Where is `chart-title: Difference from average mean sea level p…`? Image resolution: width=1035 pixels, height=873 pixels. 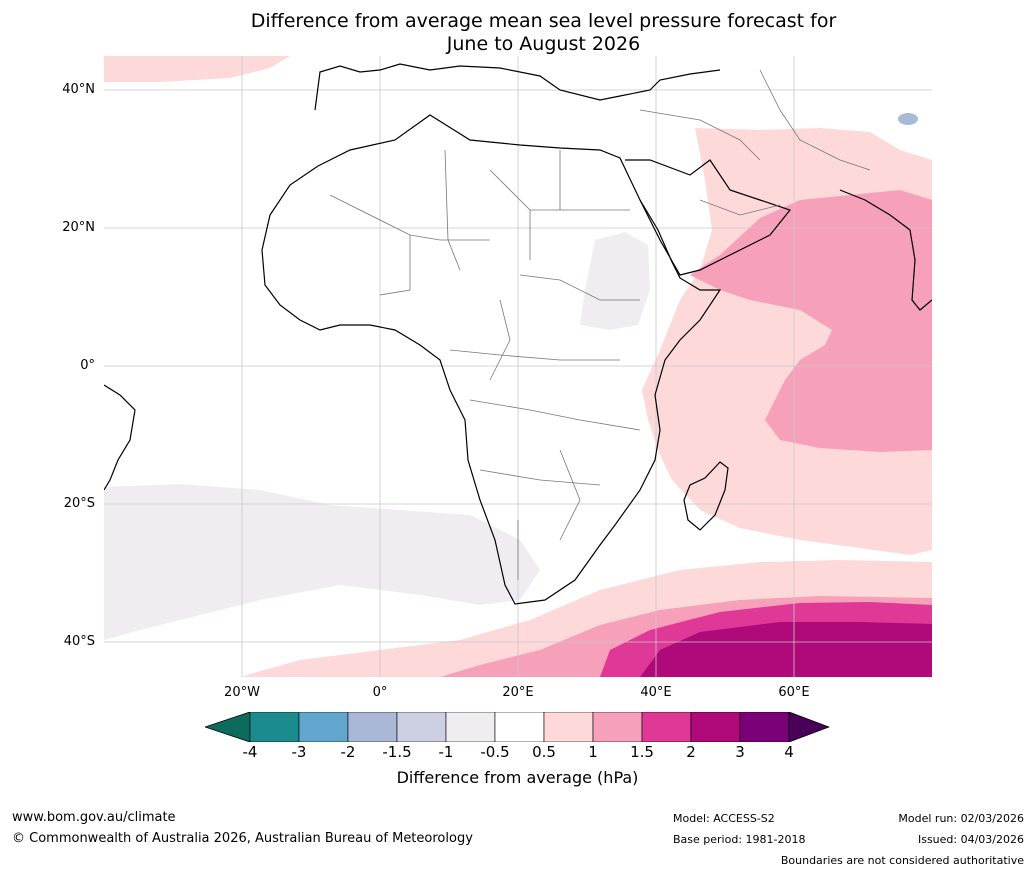 chart-title: Difference from average mean sea level p… is located at coordinates (517, 33).